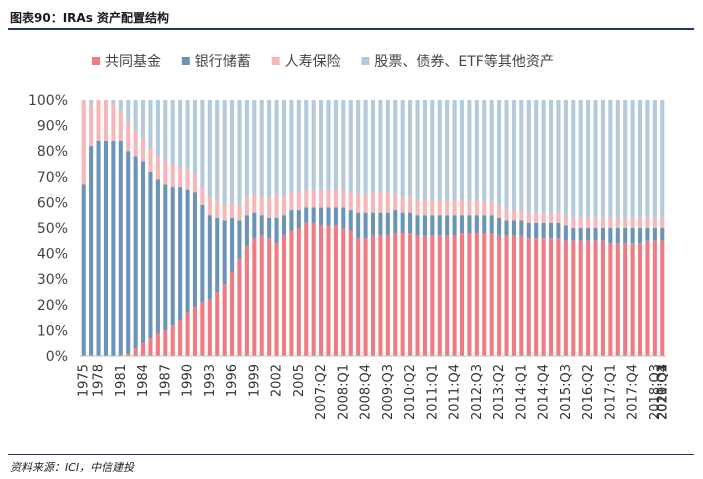  What do you see at coordinates (121, 380) in the screenshot?
I see `x-tick-label: 1981` at bounding box center [121, 380].